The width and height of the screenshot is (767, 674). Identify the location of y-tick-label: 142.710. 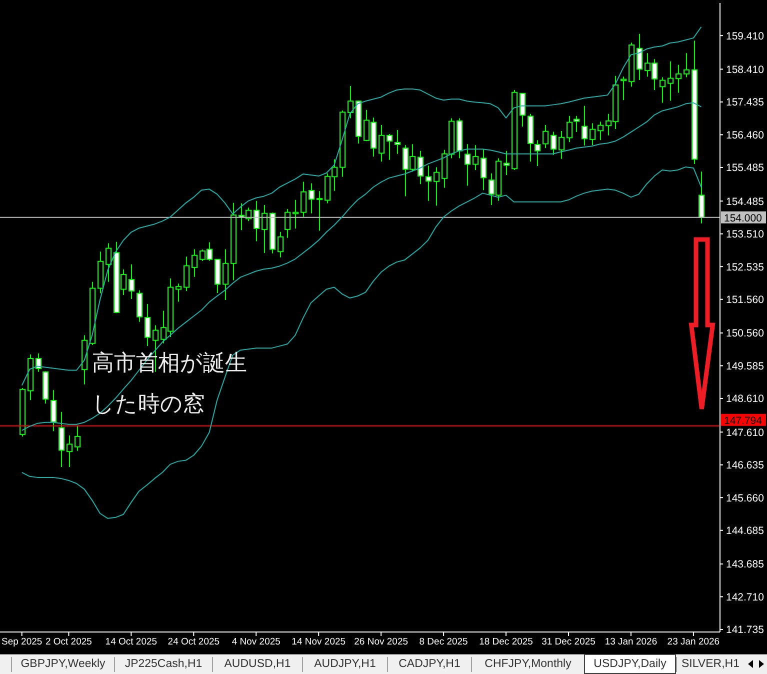
(745, 597).